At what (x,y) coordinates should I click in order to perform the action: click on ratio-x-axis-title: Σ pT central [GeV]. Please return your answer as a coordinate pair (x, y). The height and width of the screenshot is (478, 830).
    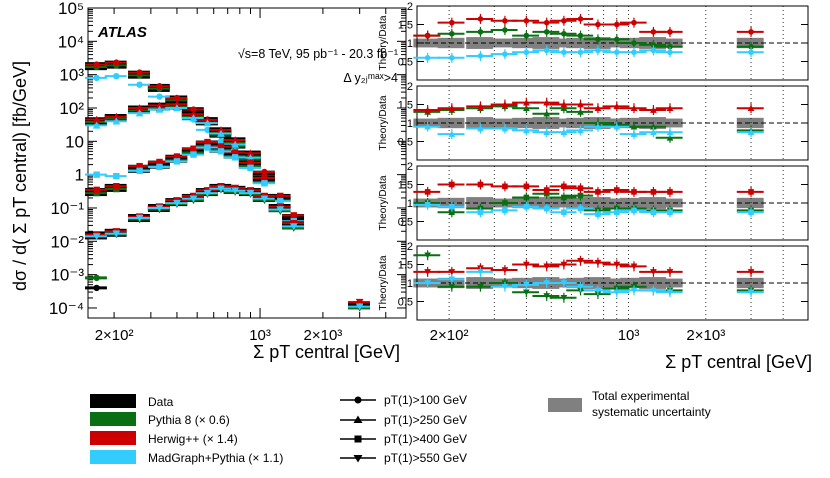
    Looking at the image, I should click on (738, 362).